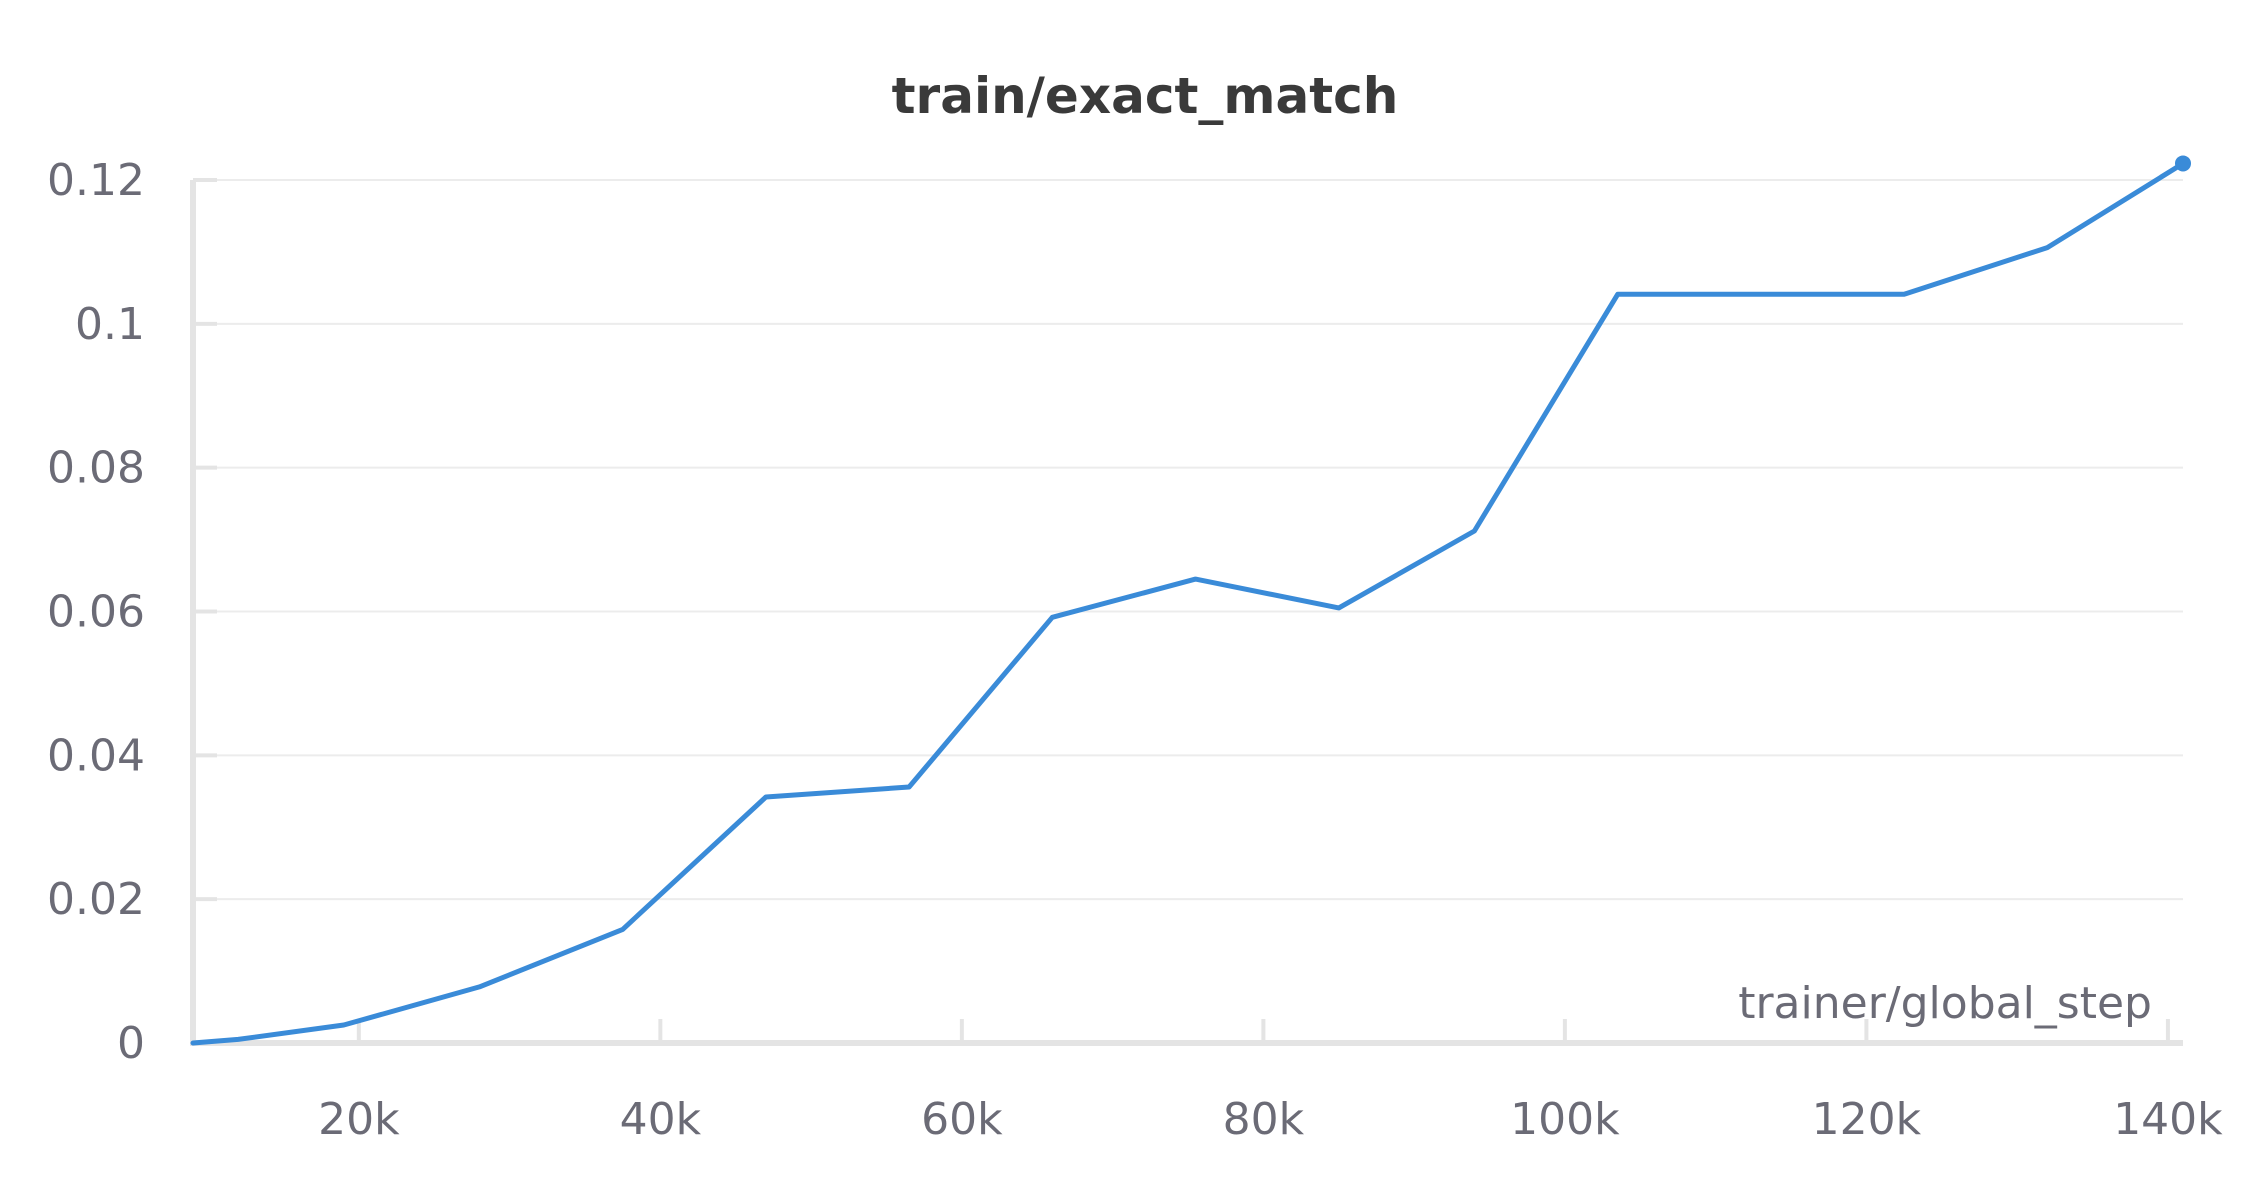 Image resolution: width=2263 pixels, height=1189 pixels. What do you see at coordinates (96, 899) in the screenshot?
I see `y-tick-label: 0.02` at bounding box center [96, 899].